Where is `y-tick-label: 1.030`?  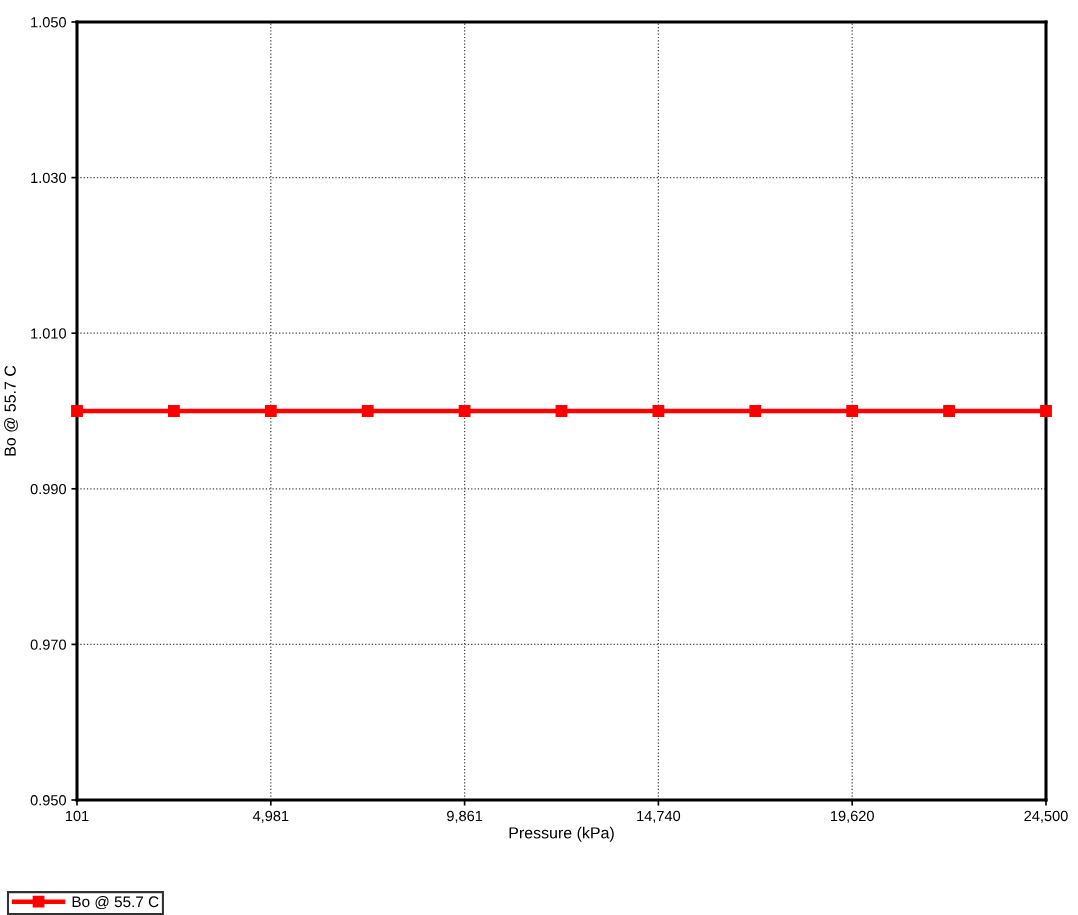 y-tick-label: 1.030 is located at coordinates (49, 178).